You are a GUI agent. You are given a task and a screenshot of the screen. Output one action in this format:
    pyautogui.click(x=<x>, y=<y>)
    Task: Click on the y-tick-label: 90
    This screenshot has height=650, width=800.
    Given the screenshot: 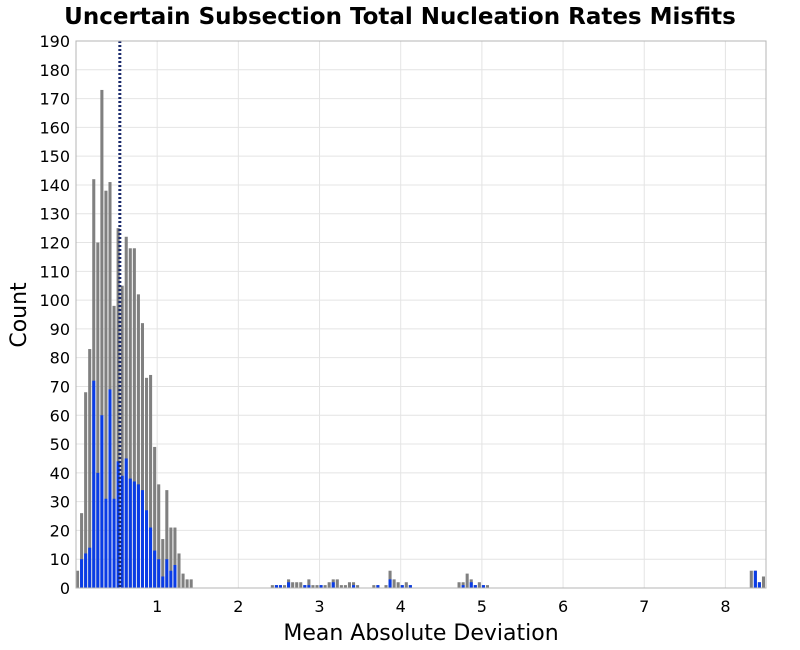 What is the action you would take?
    pyautogui.click(x=60, y=329)
    